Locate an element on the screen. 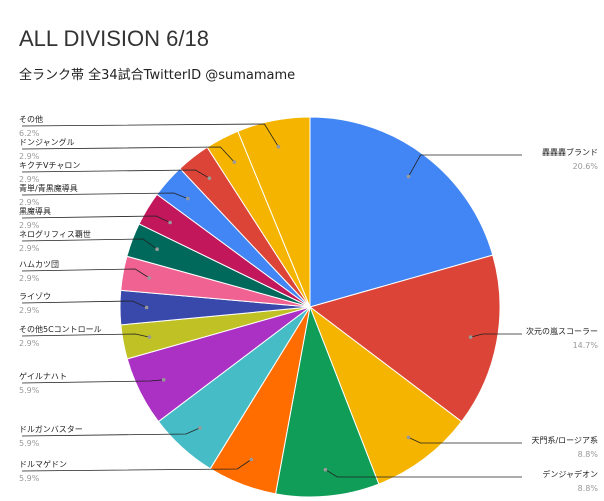 Image resolution: width=604 pixels, height=501 pixels. slice-label: ドンジャングル is located at coordinates (47, 142).